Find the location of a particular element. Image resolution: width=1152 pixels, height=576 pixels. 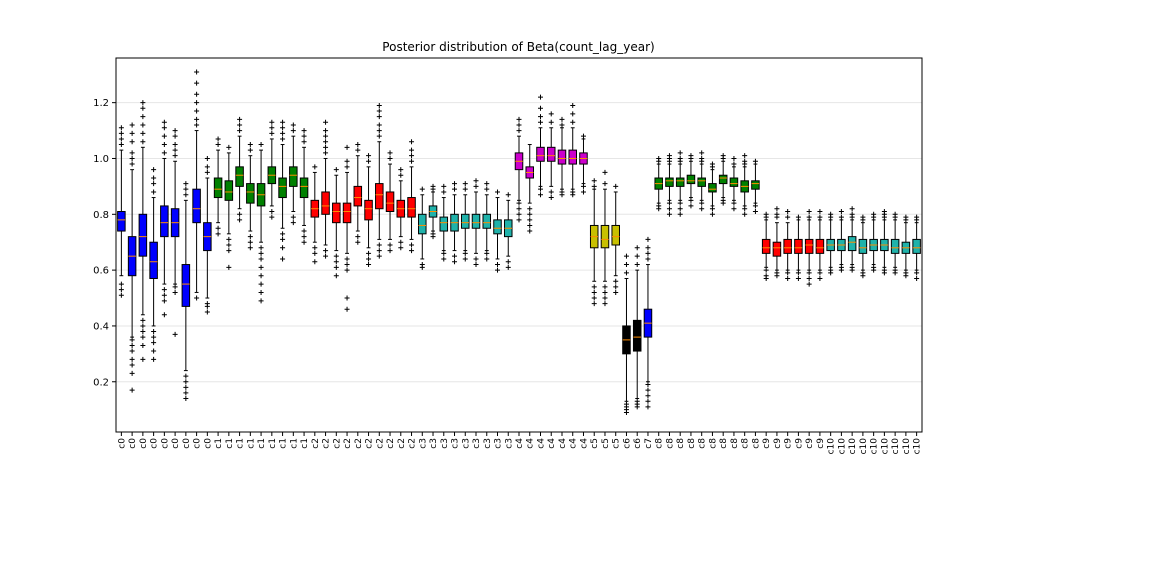

y-tick-label: 0.2 is located at coordinates (101, 382).